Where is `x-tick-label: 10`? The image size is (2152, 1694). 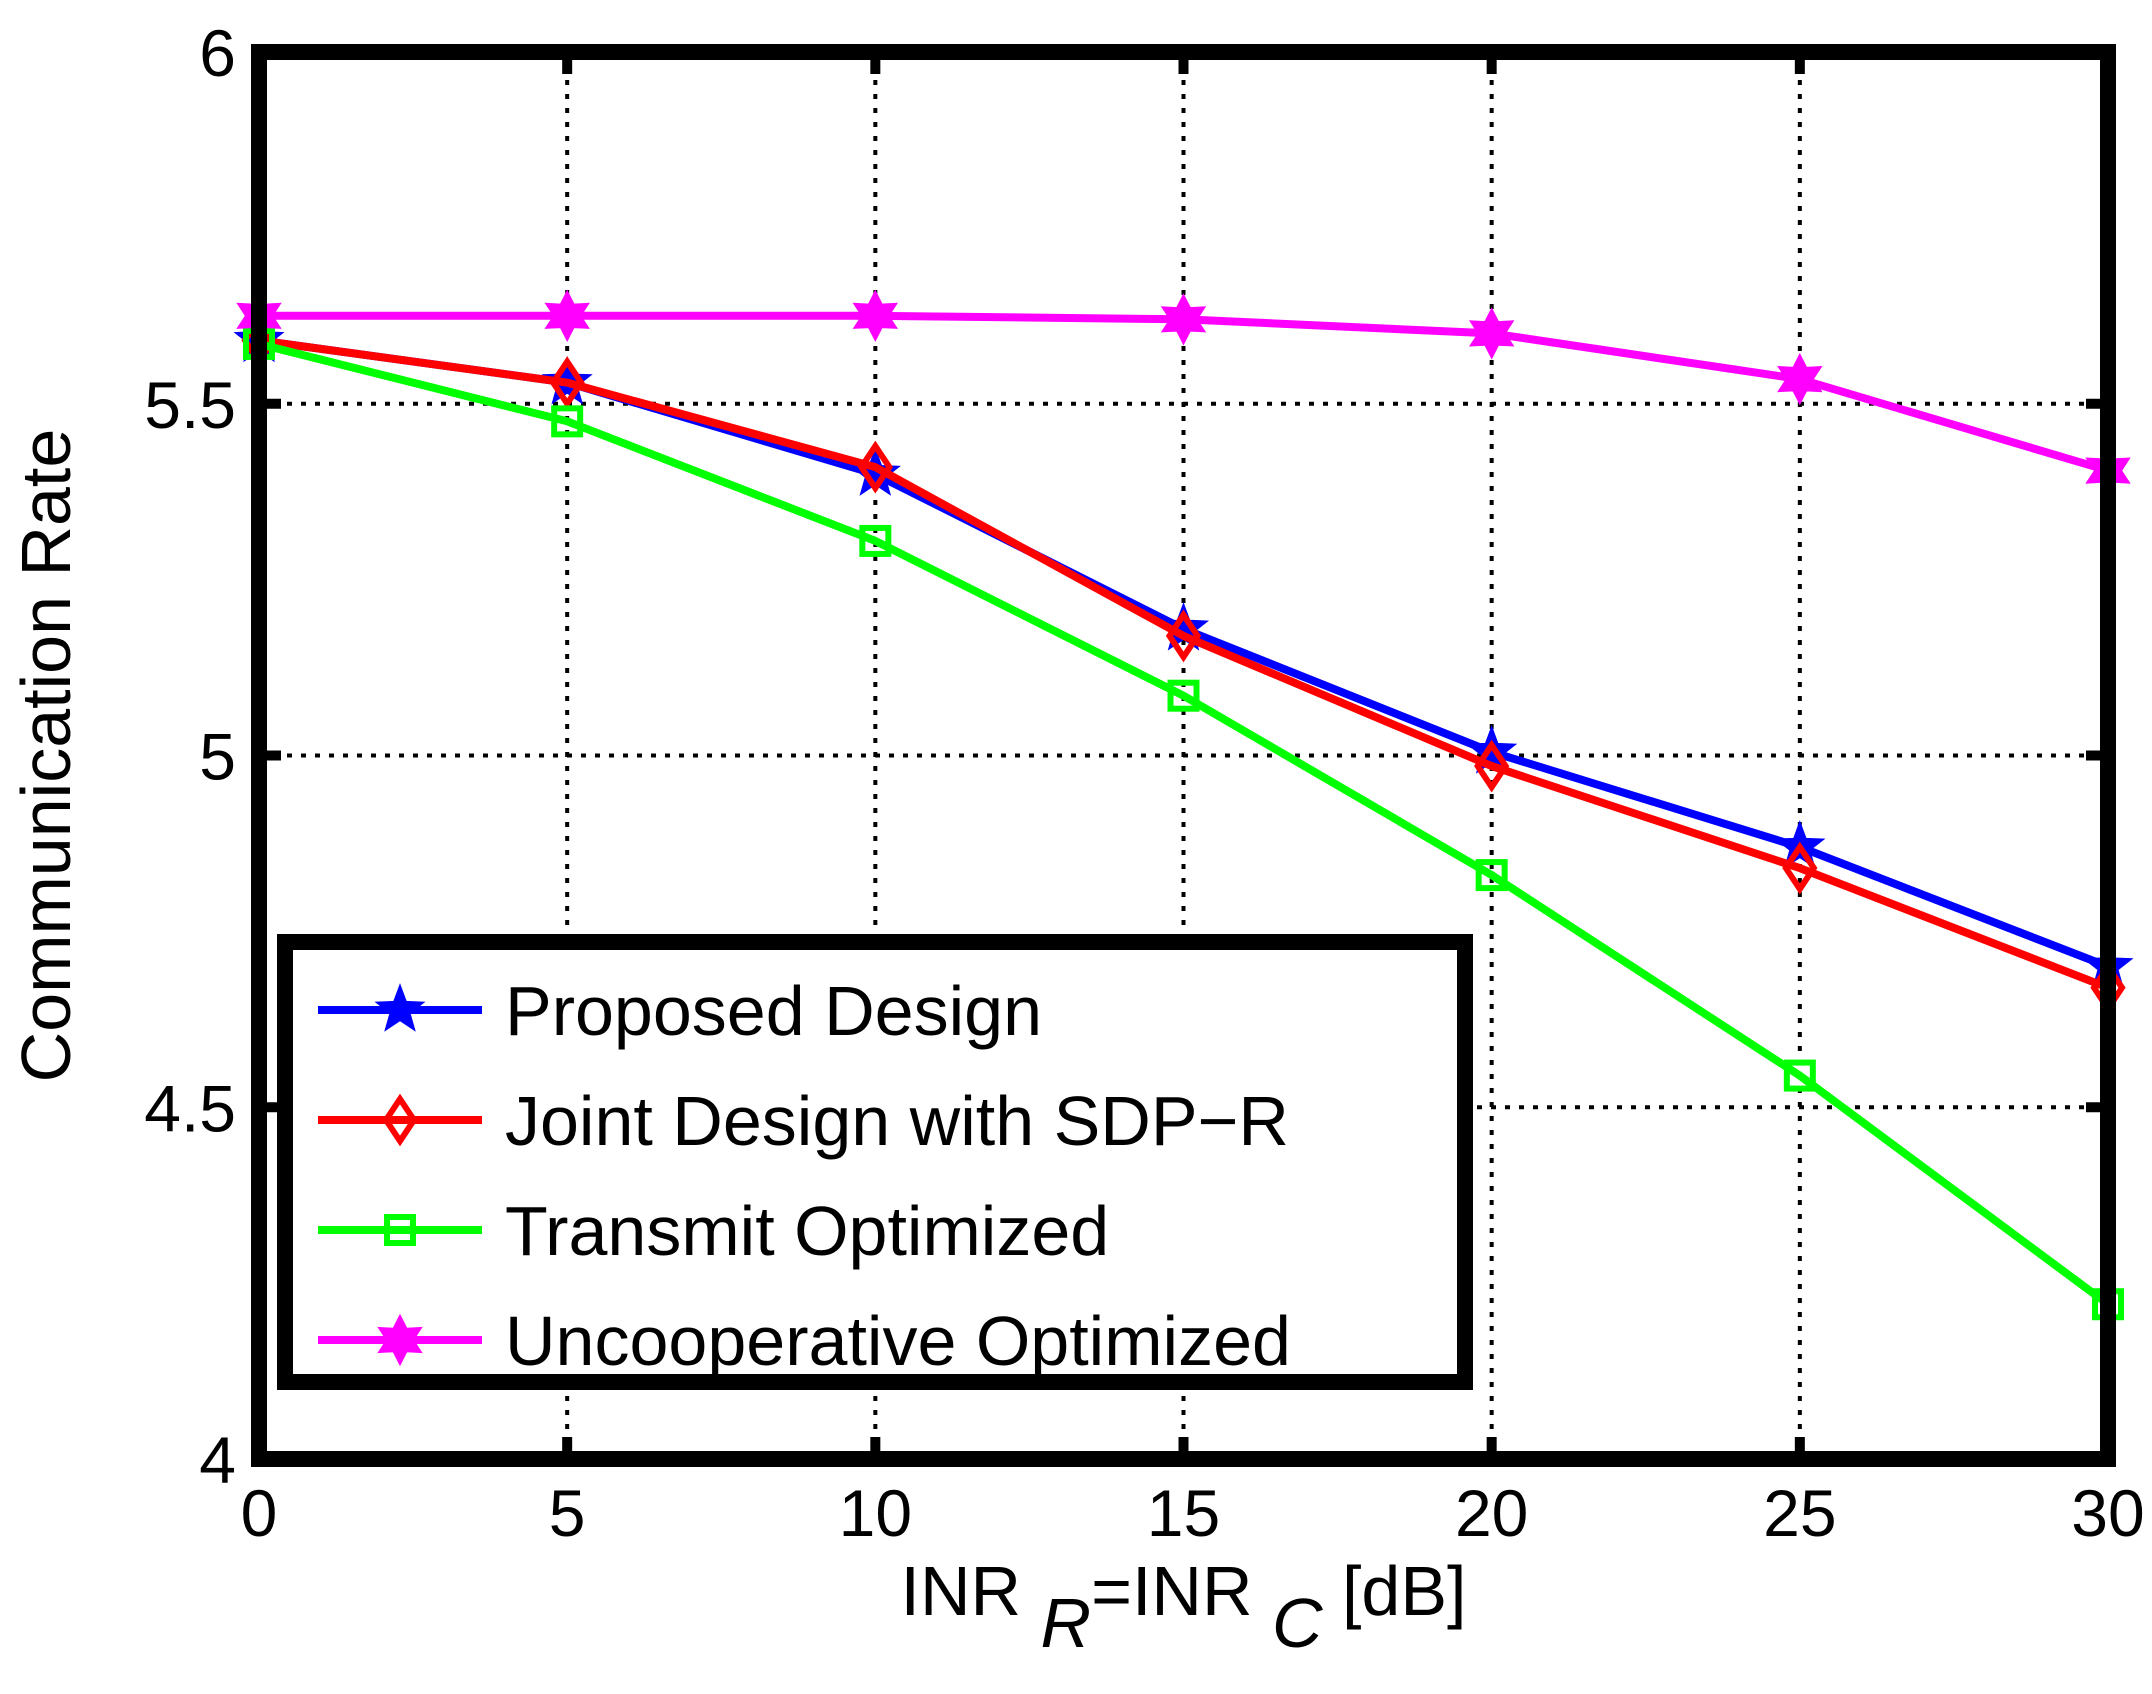 x-tick-label: 10 is located at coordinates (875, 1513).